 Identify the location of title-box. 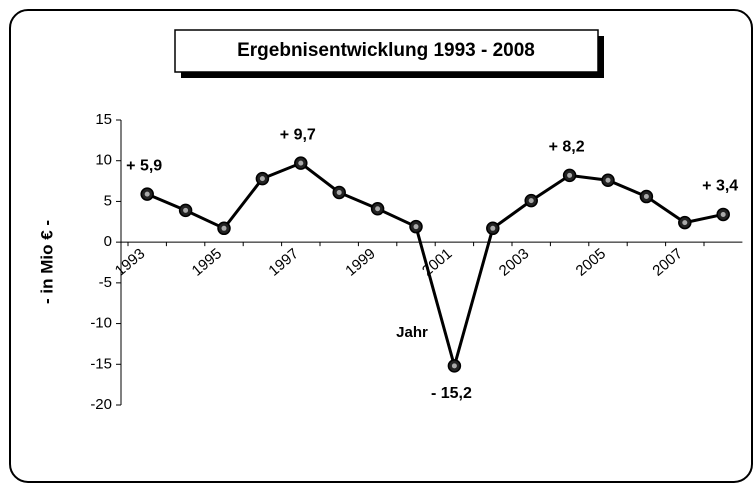
(386, 51).